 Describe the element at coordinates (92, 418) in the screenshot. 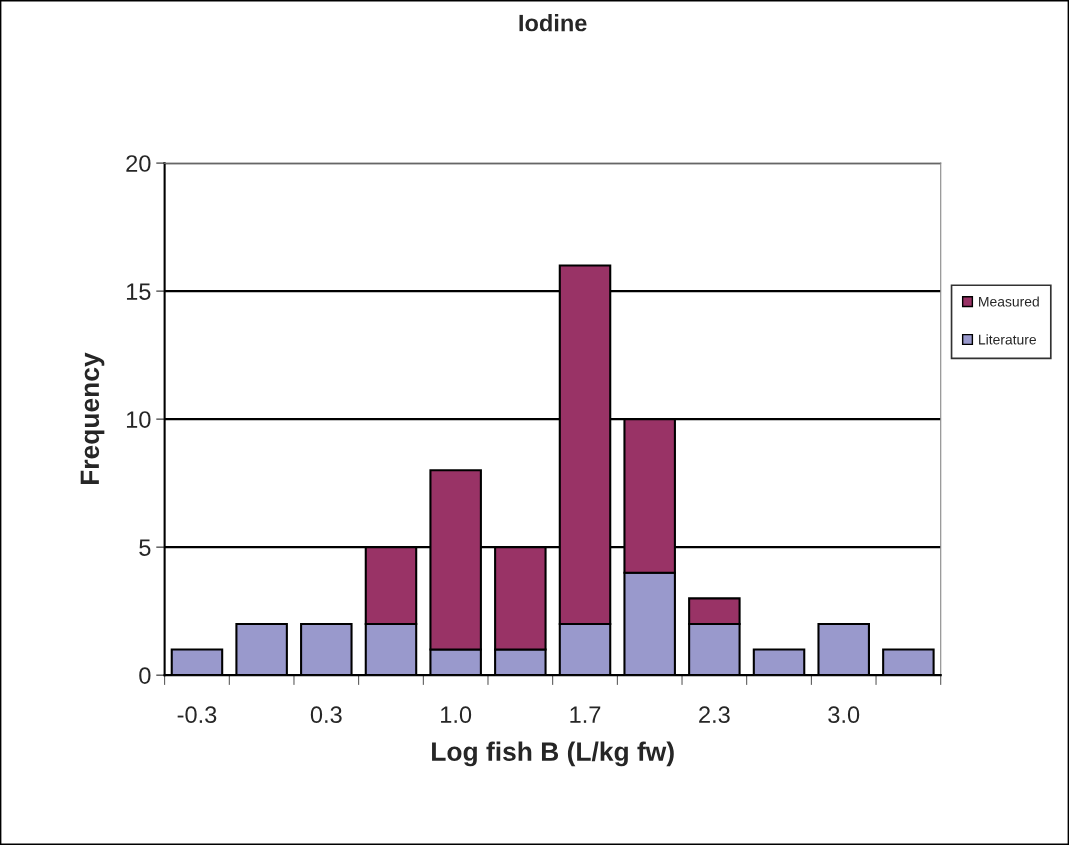

I see `y-axis-title: Frequency` at that location.